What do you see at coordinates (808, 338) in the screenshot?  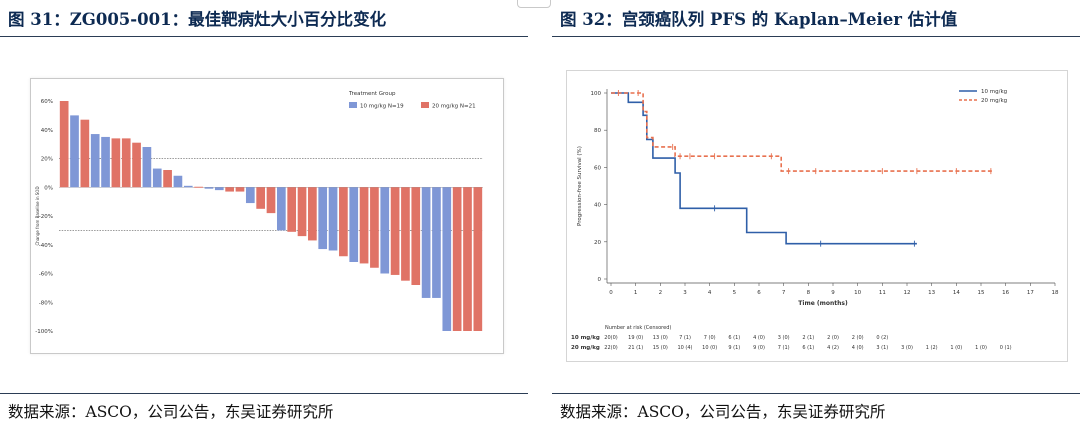 I see `risk-table-cell: 2 (1)` at bounding box center [808, 338].